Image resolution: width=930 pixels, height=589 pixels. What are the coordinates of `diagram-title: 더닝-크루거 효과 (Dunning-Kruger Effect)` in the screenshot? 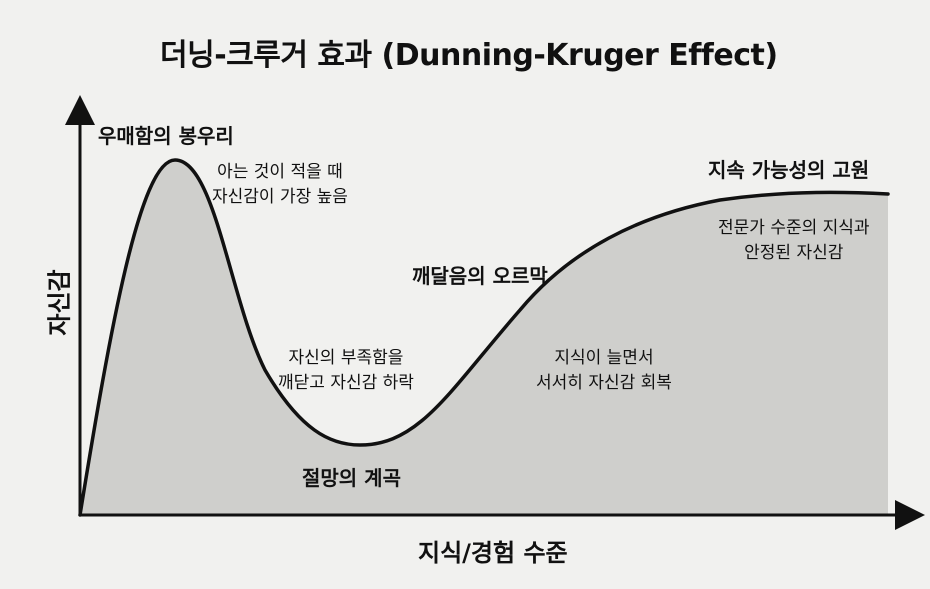 It's located at (469, 55).